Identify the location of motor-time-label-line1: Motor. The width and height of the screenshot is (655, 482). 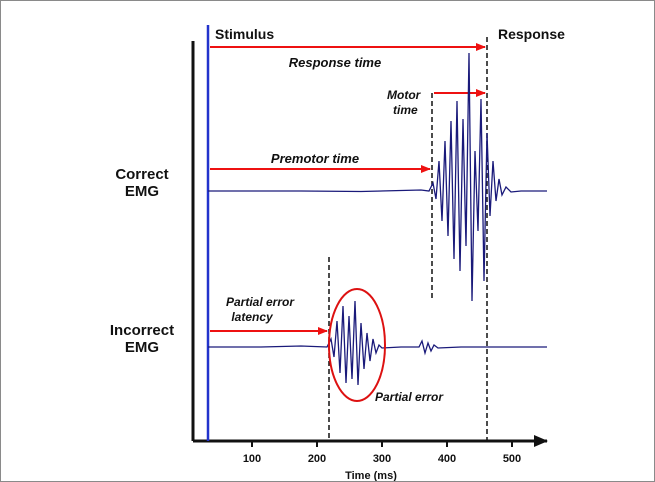
(404, 95).